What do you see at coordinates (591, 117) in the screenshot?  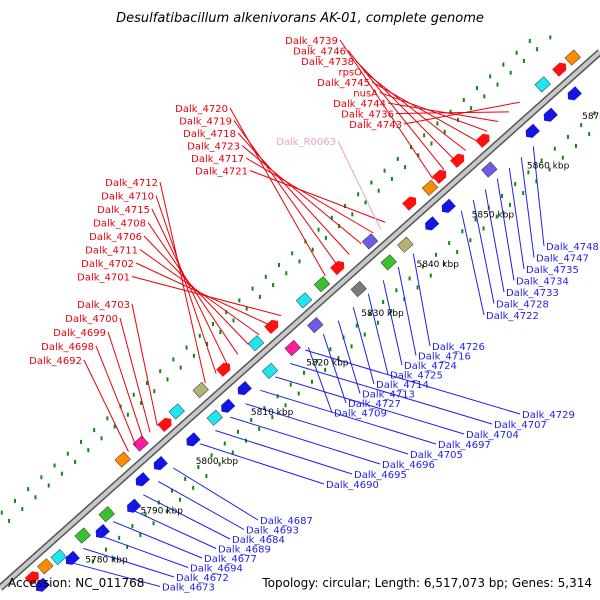 I see `kbp-marker-5870-kbp: 5870 kbp` at bounding box center [591, 117].